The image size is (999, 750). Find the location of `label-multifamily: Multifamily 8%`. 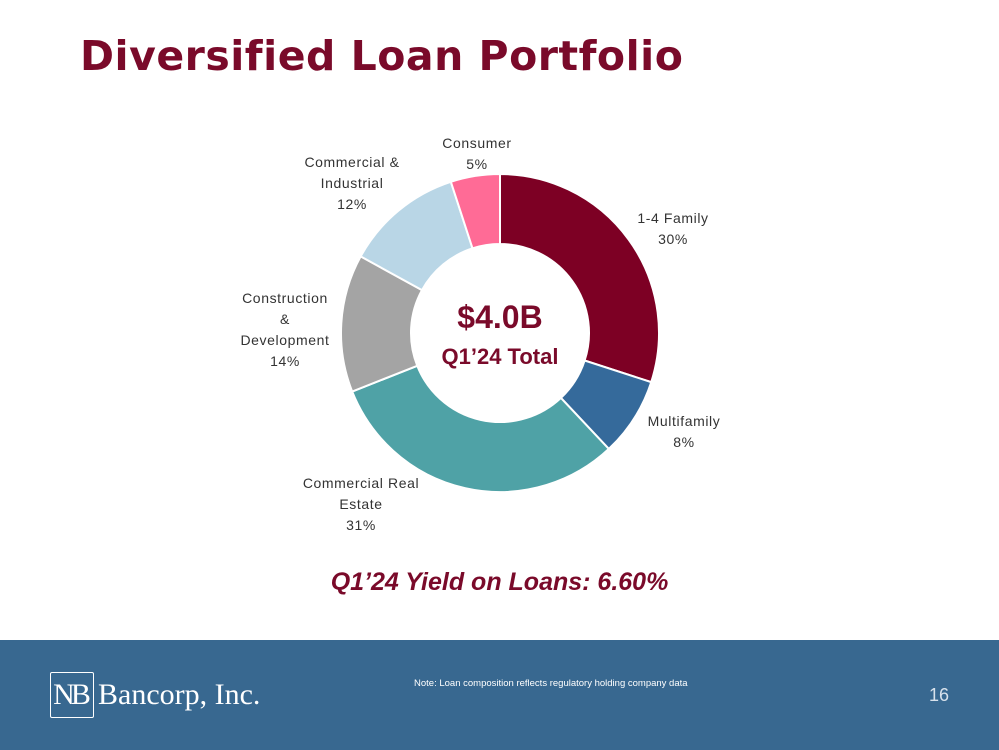

label-multifamily: Multifamily 8% is located at coordinates (684, 431).